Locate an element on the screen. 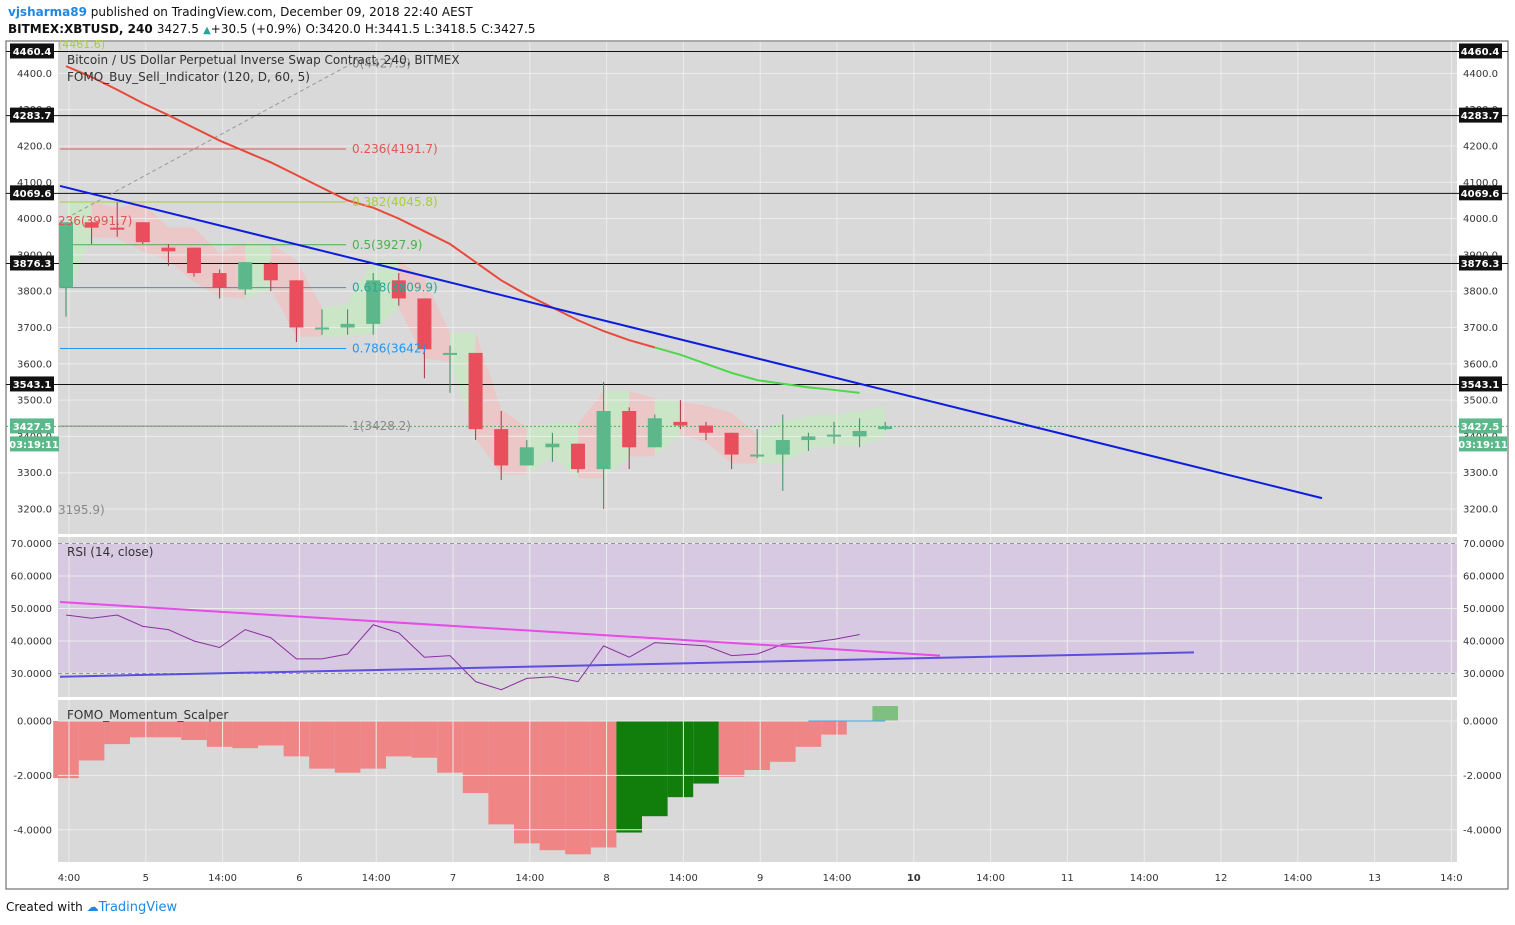  price-level-value-left: 3876.3 is located at coordinates (32, 264).